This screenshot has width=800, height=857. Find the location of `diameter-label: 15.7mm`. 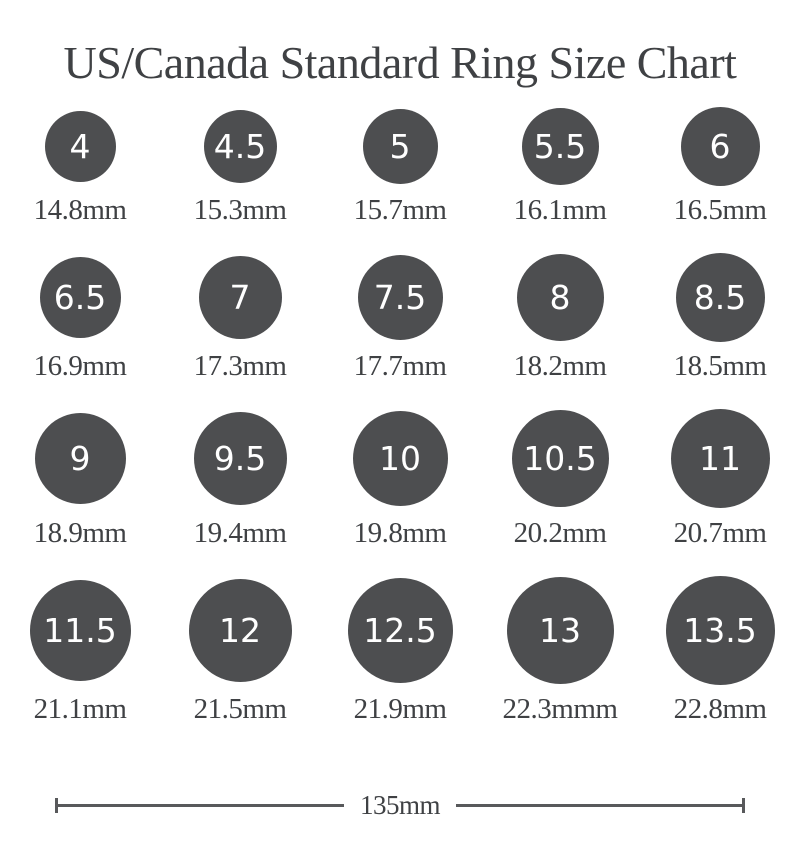

diameter-label: 15.7mm is located at coordinates (400, 210).